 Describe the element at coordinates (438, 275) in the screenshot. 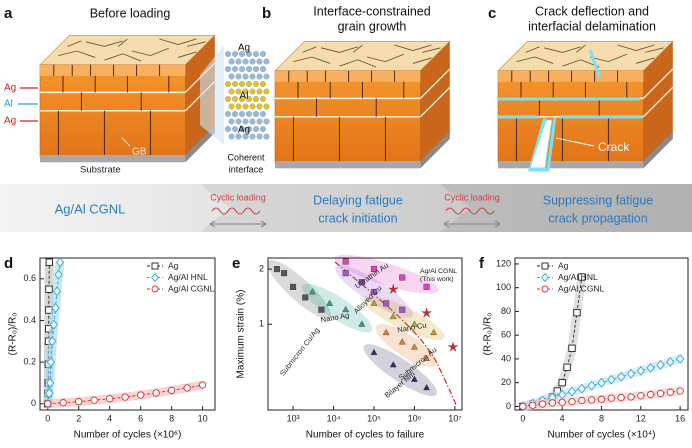

I see `annotation-box: Ag/Al CGNL (This work)` at that location.